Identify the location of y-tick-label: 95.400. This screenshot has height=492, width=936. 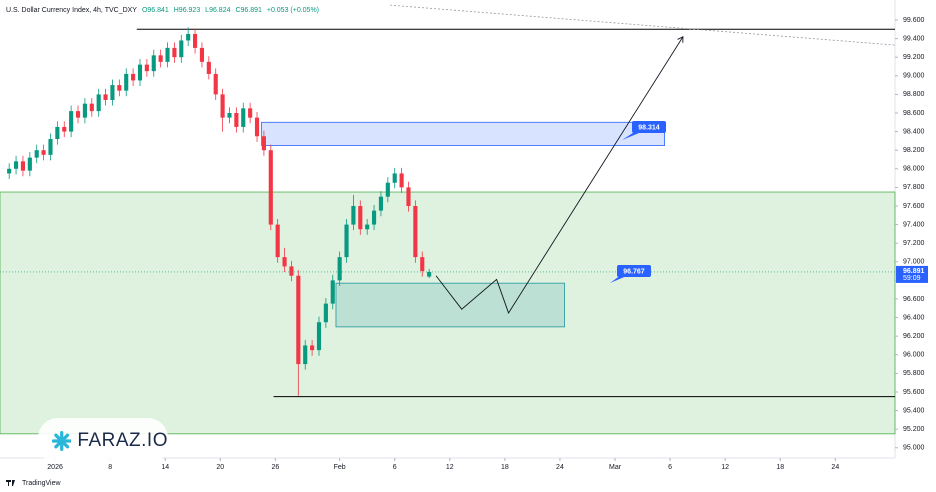
(914, 410).